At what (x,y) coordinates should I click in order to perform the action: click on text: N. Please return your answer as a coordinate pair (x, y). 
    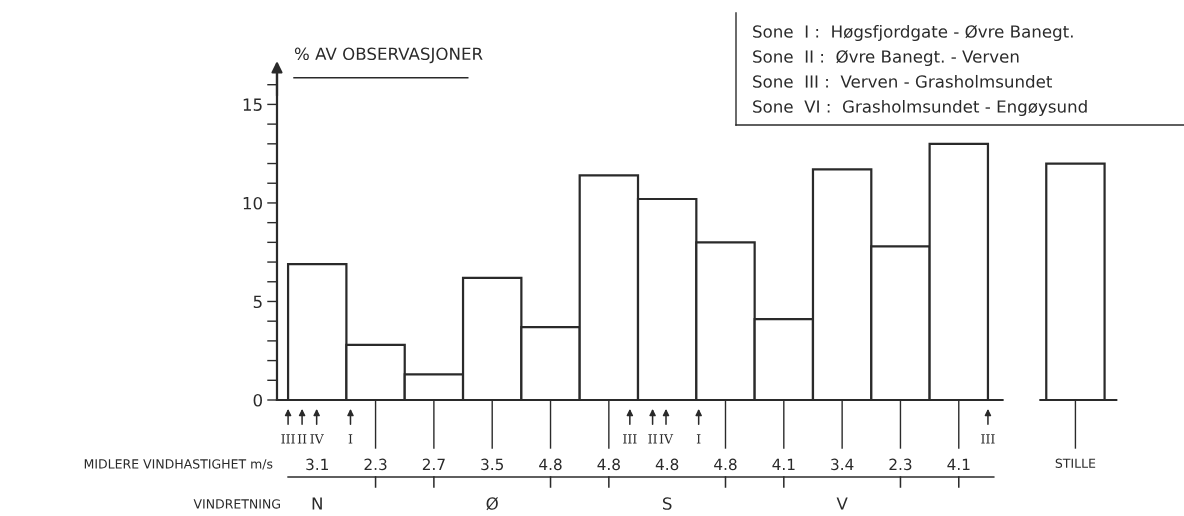
    Looking at the image, I should click on (317, 503).